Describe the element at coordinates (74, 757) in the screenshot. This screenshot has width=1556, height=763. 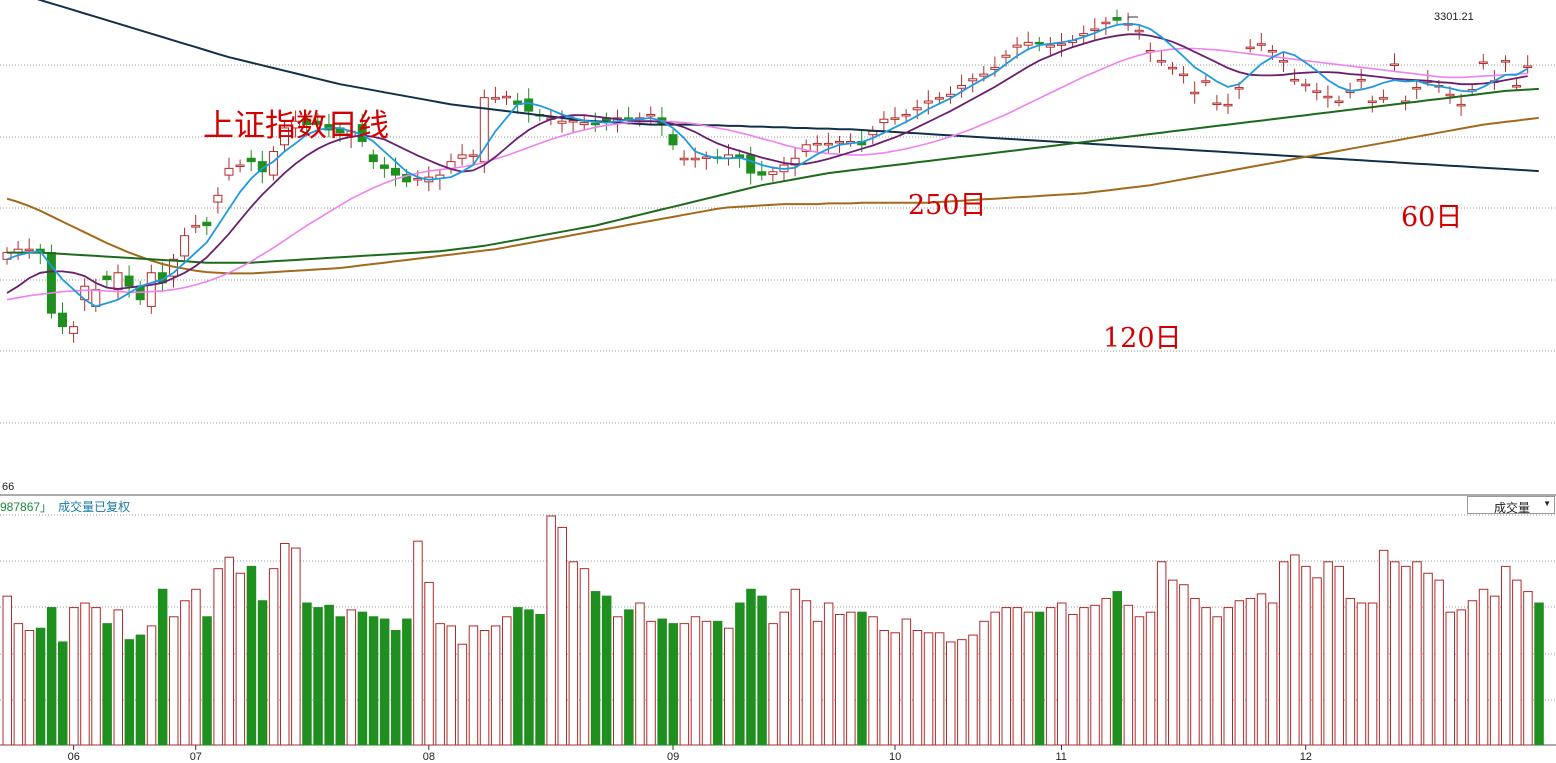
I see `time-axis-label: 06` at that location.